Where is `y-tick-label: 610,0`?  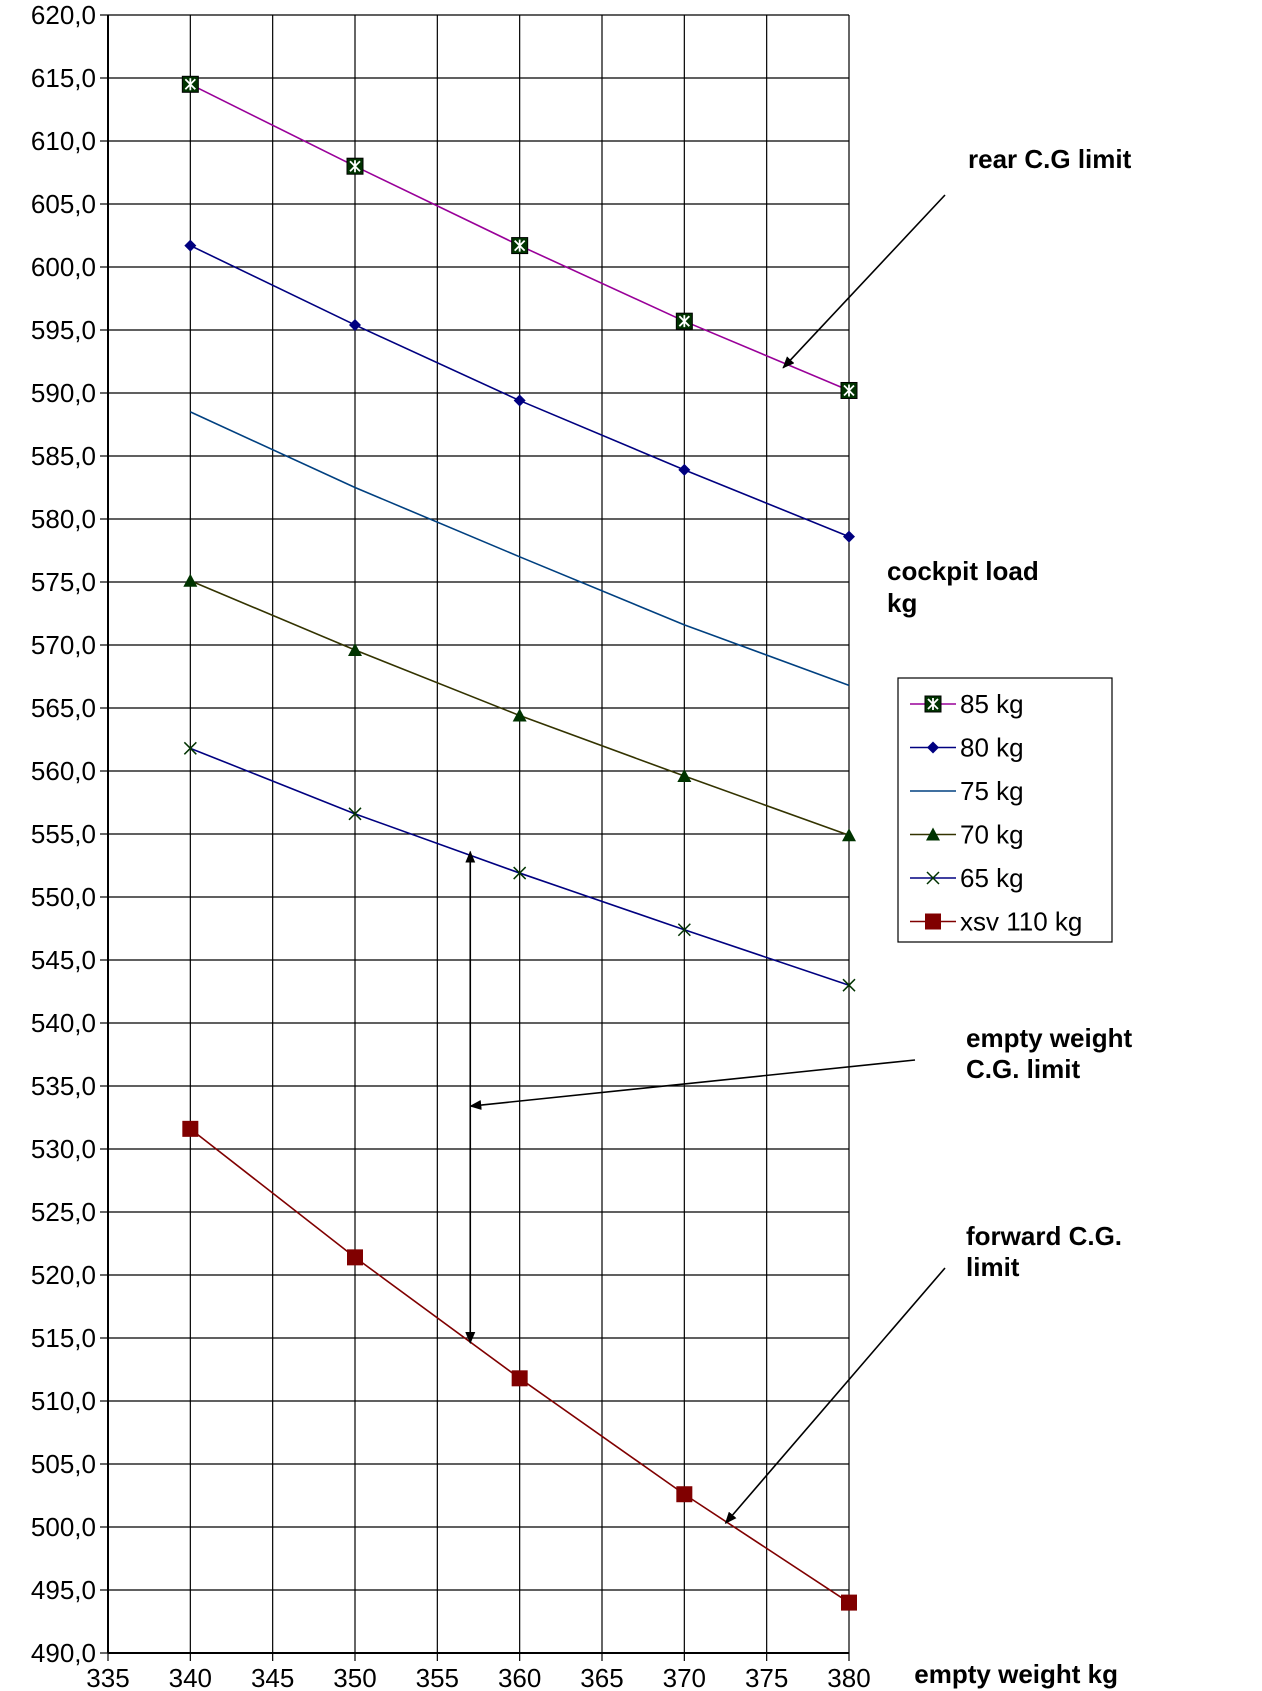
y-tick-label: 610,0 is located at coordinates (63, 141).